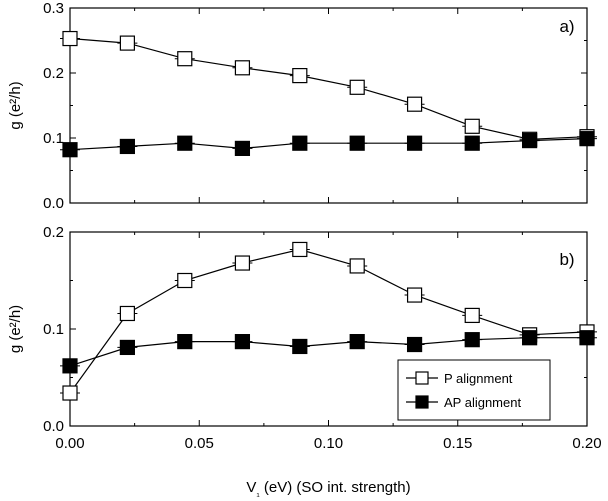 This screenshot has width=608, height=501. Describe the element at coordinates (199, 443) in the screenshot. I see `x-tick-label: 0.05` at that location.